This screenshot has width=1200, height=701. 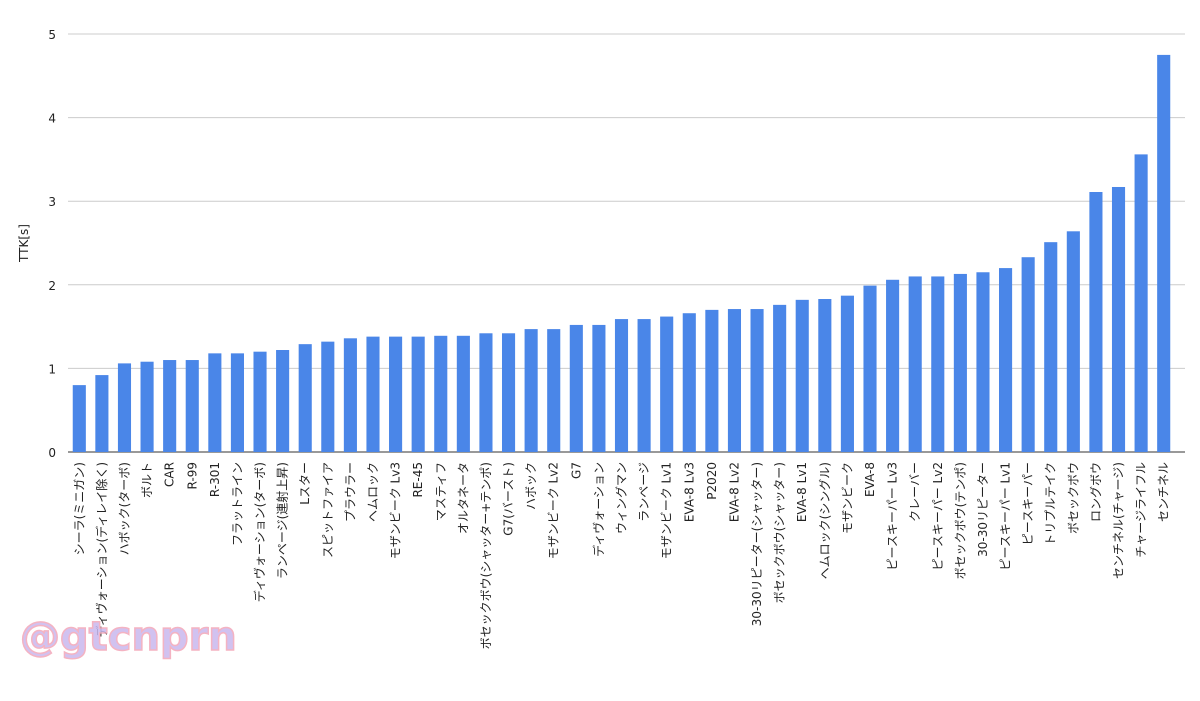 I want to click on x-tick-label: シーラ(ミニガン), so click(x=79, y=508).